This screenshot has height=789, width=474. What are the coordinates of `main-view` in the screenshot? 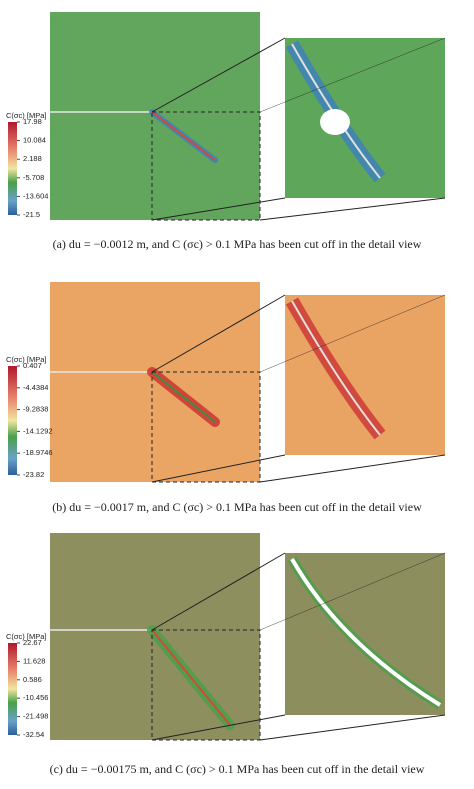 It's located at (155, 382).